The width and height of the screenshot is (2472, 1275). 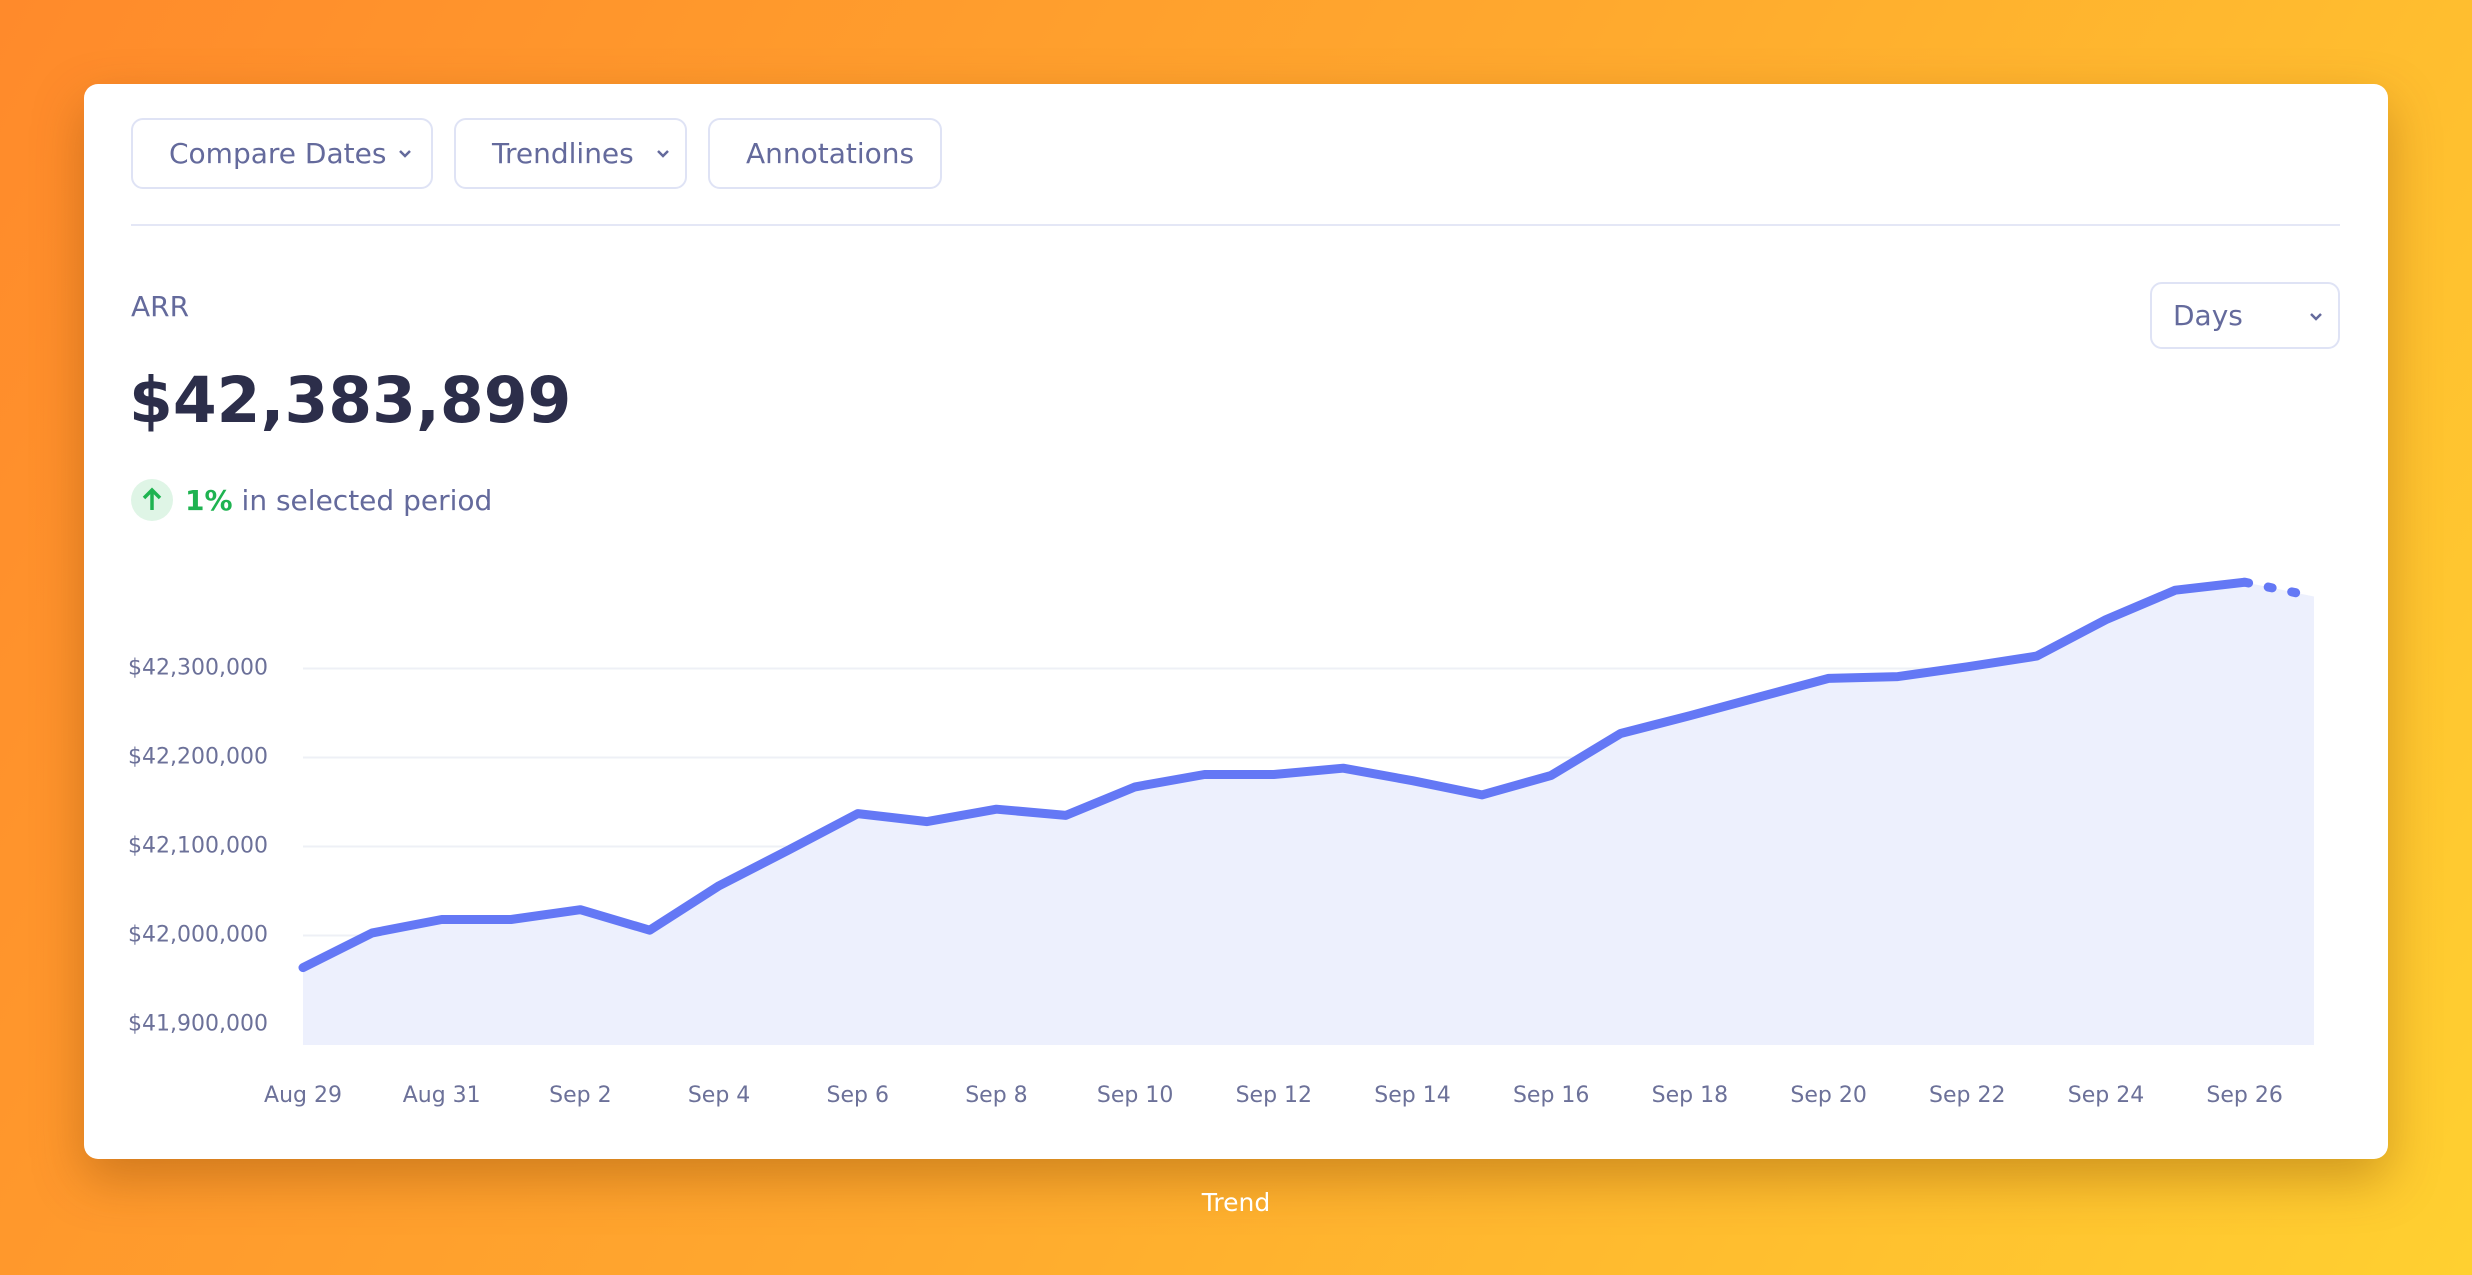 What do you see at coordinates (1967, 1095) in the screenshot?
I see `x-tick-label: Sep 22` at bounding box center [1967, 1095].